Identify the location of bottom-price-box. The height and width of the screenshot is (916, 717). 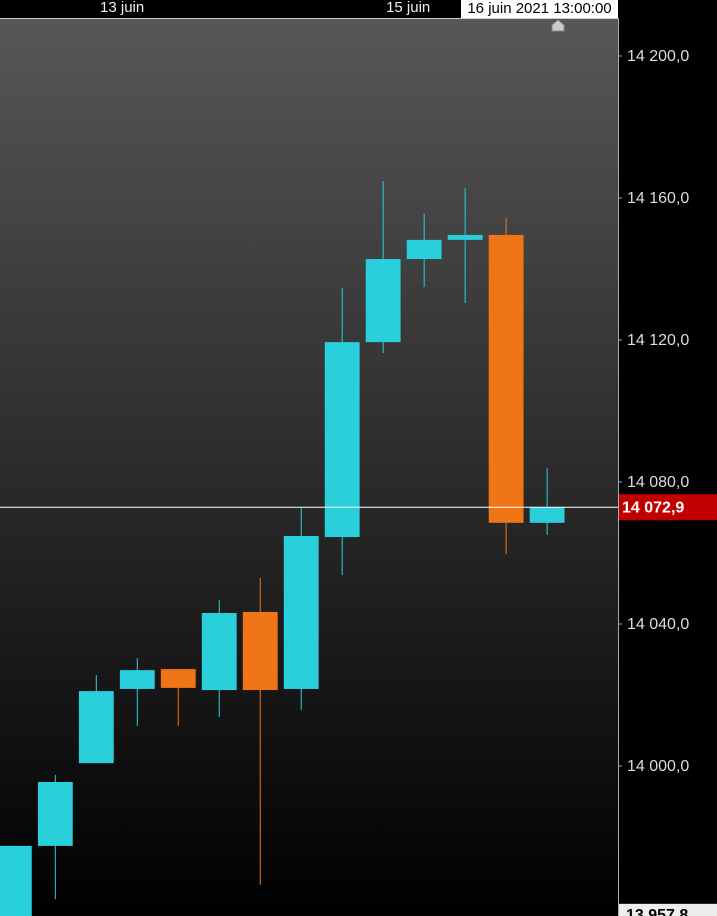
(668, 909).